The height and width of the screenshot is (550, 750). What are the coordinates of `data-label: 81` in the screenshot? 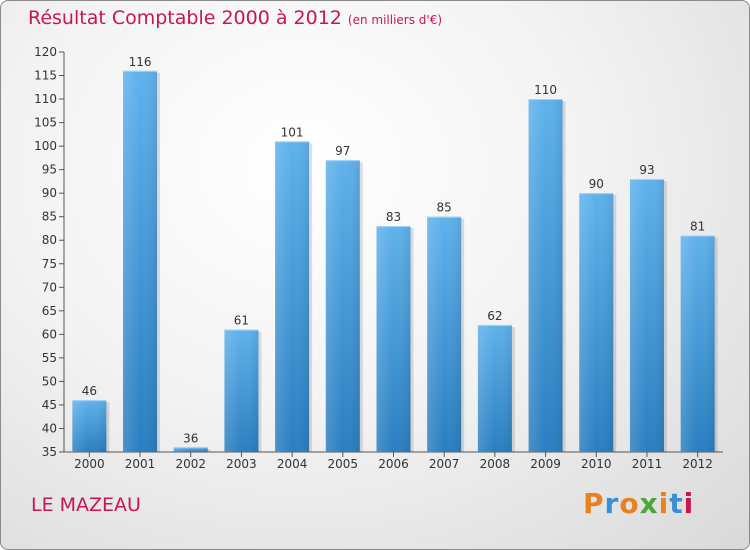 It's located at (697, 227).